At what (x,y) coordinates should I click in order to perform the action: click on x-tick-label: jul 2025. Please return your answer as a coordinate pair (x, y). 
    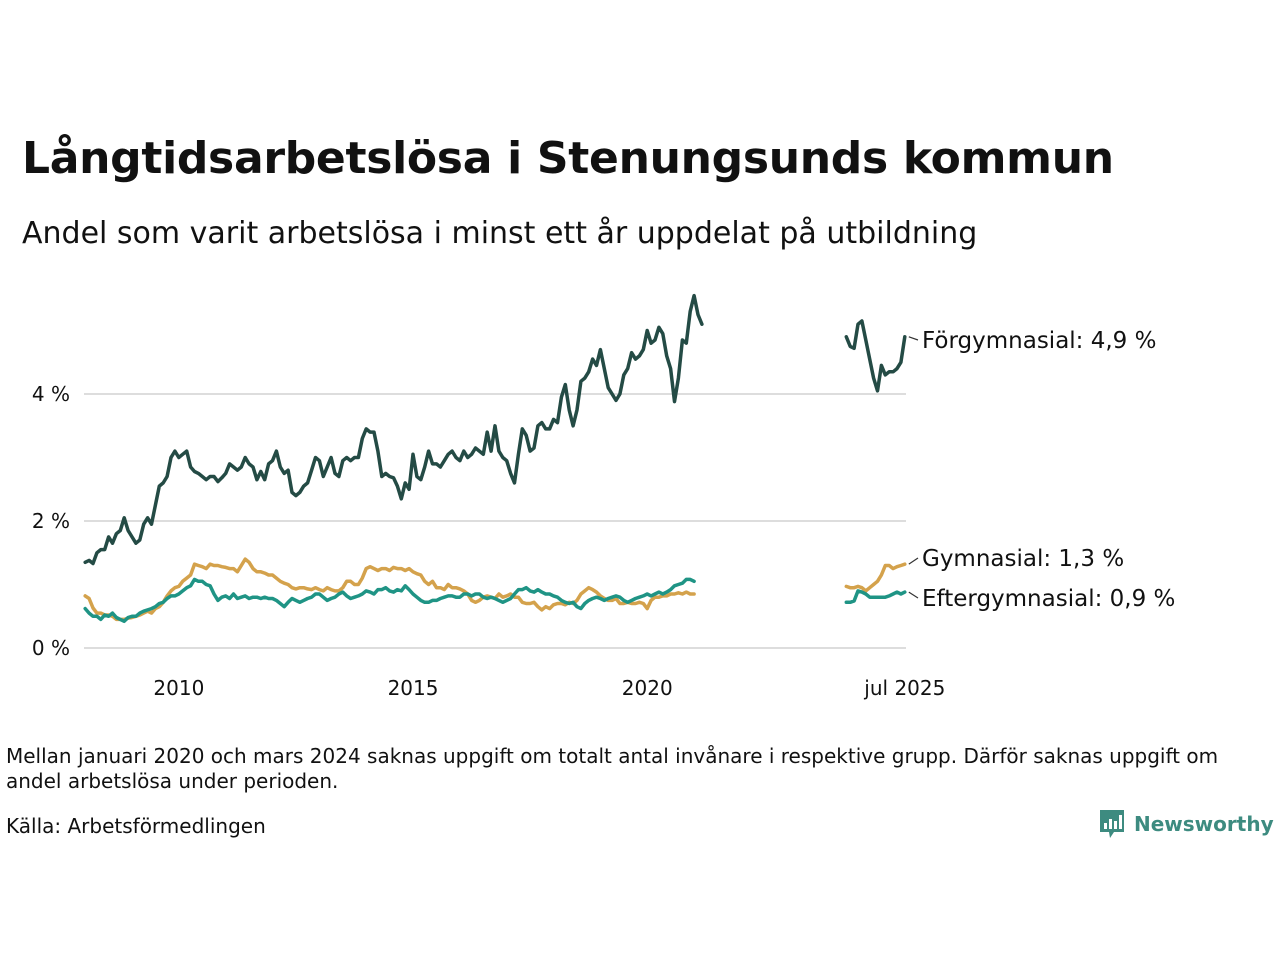
    Looking at the image, I should click on (904, 688).